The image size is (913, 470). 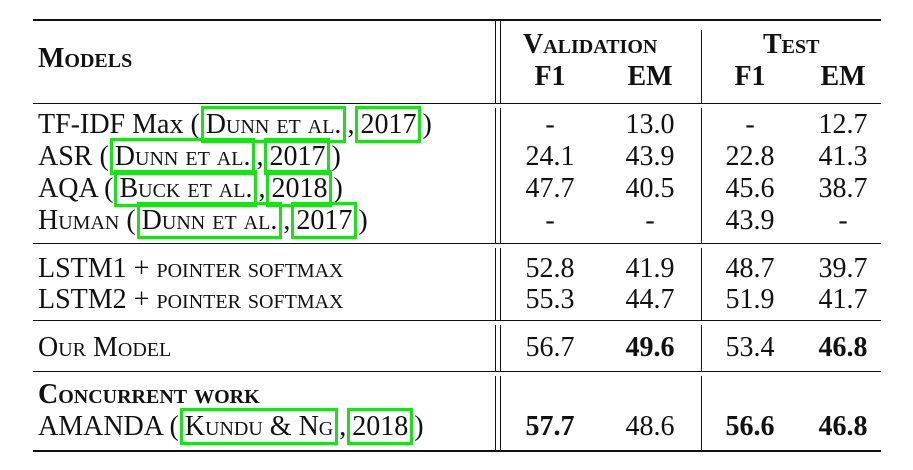 I want to click on val-f1-header: F1, so click(x=550, y=76).